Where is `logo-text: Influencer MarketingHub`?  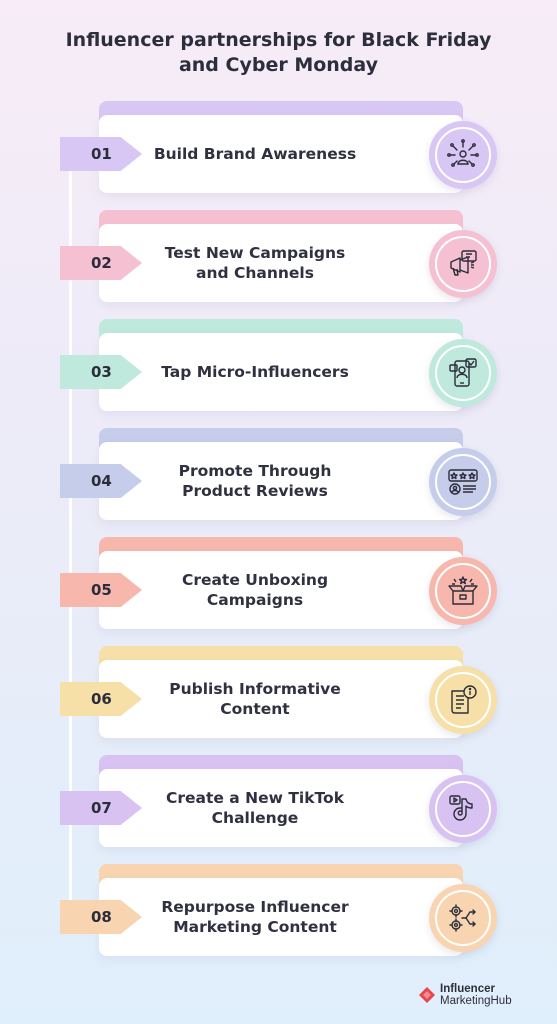 logo-text: Influencer MarketingHub is located at coordinates (476, 995).